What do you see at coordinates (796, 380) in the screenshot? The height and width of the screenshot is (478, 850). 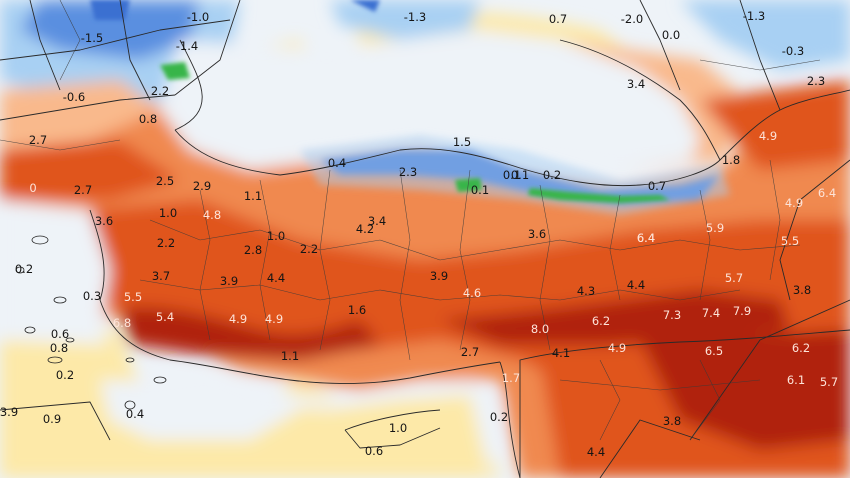 I see `map-value-label: 6.1` at bounding box center [796, 380].